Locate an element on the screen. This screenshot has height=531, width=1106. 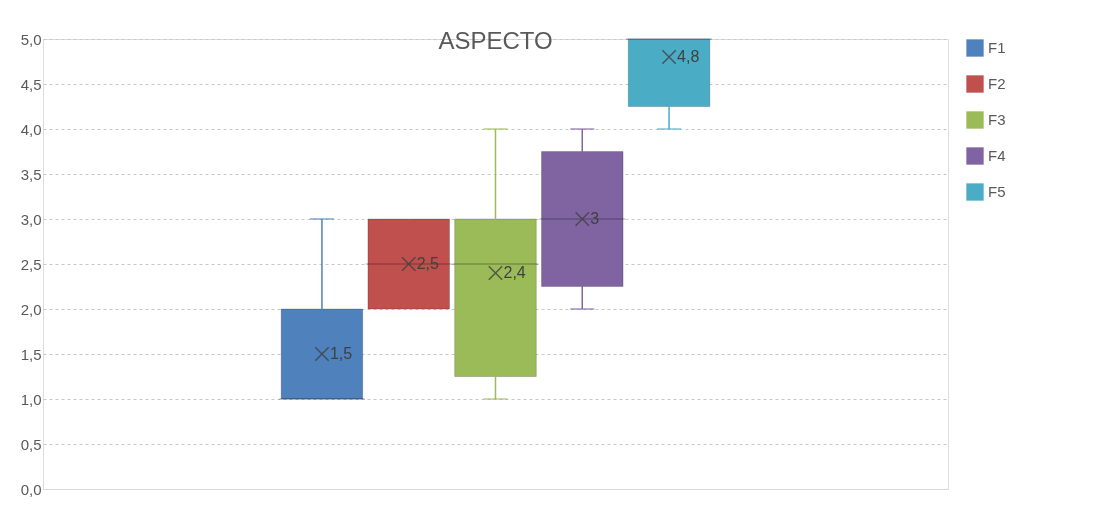
text: 3 is located at coordinates (595, 218).